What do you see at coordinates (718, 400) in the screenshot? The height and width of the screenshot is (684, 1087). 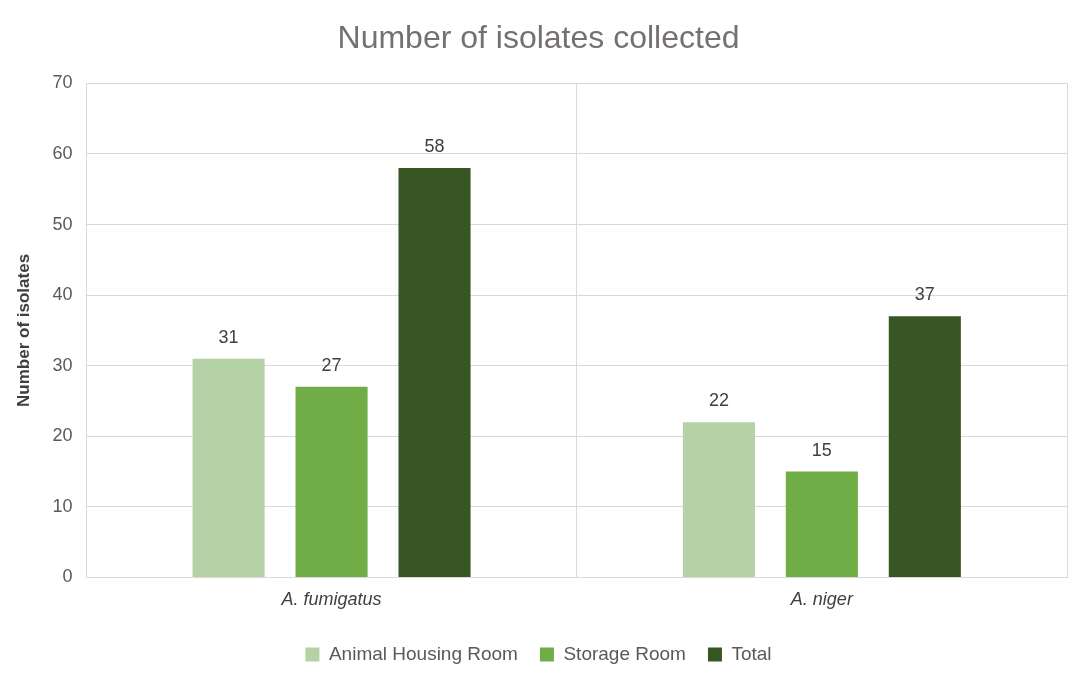 I see `data-label: 22` at bounding box center [718, 400].